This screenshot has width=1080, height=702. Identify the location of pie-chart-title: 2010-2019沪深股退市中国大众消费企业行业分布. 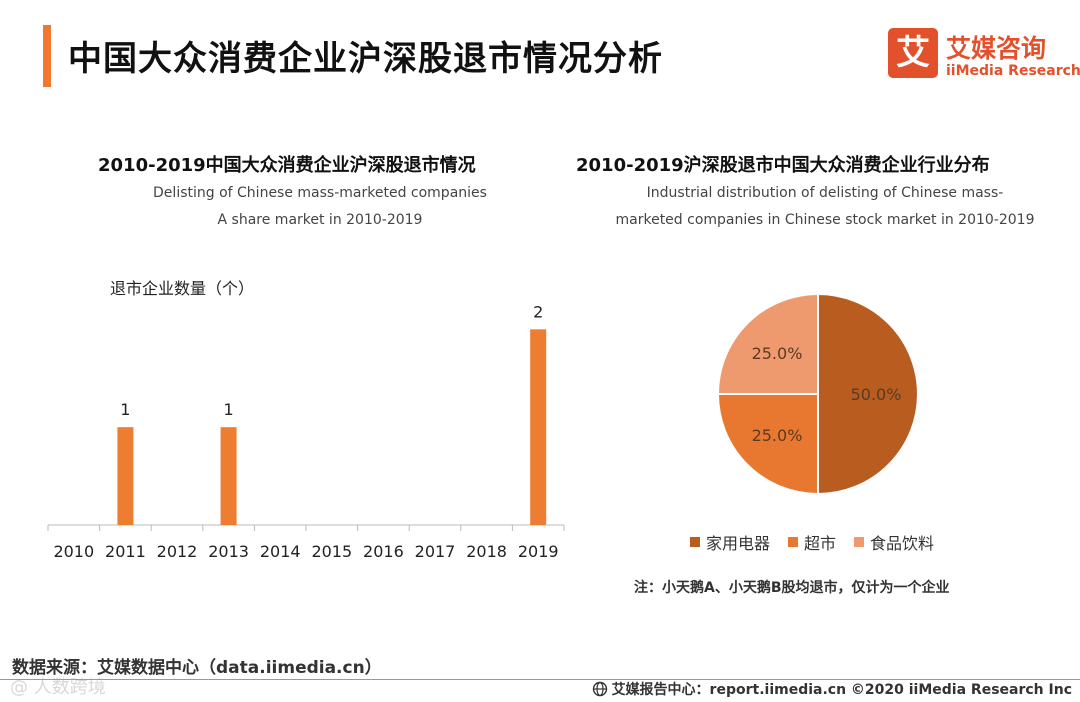
(783, 165).